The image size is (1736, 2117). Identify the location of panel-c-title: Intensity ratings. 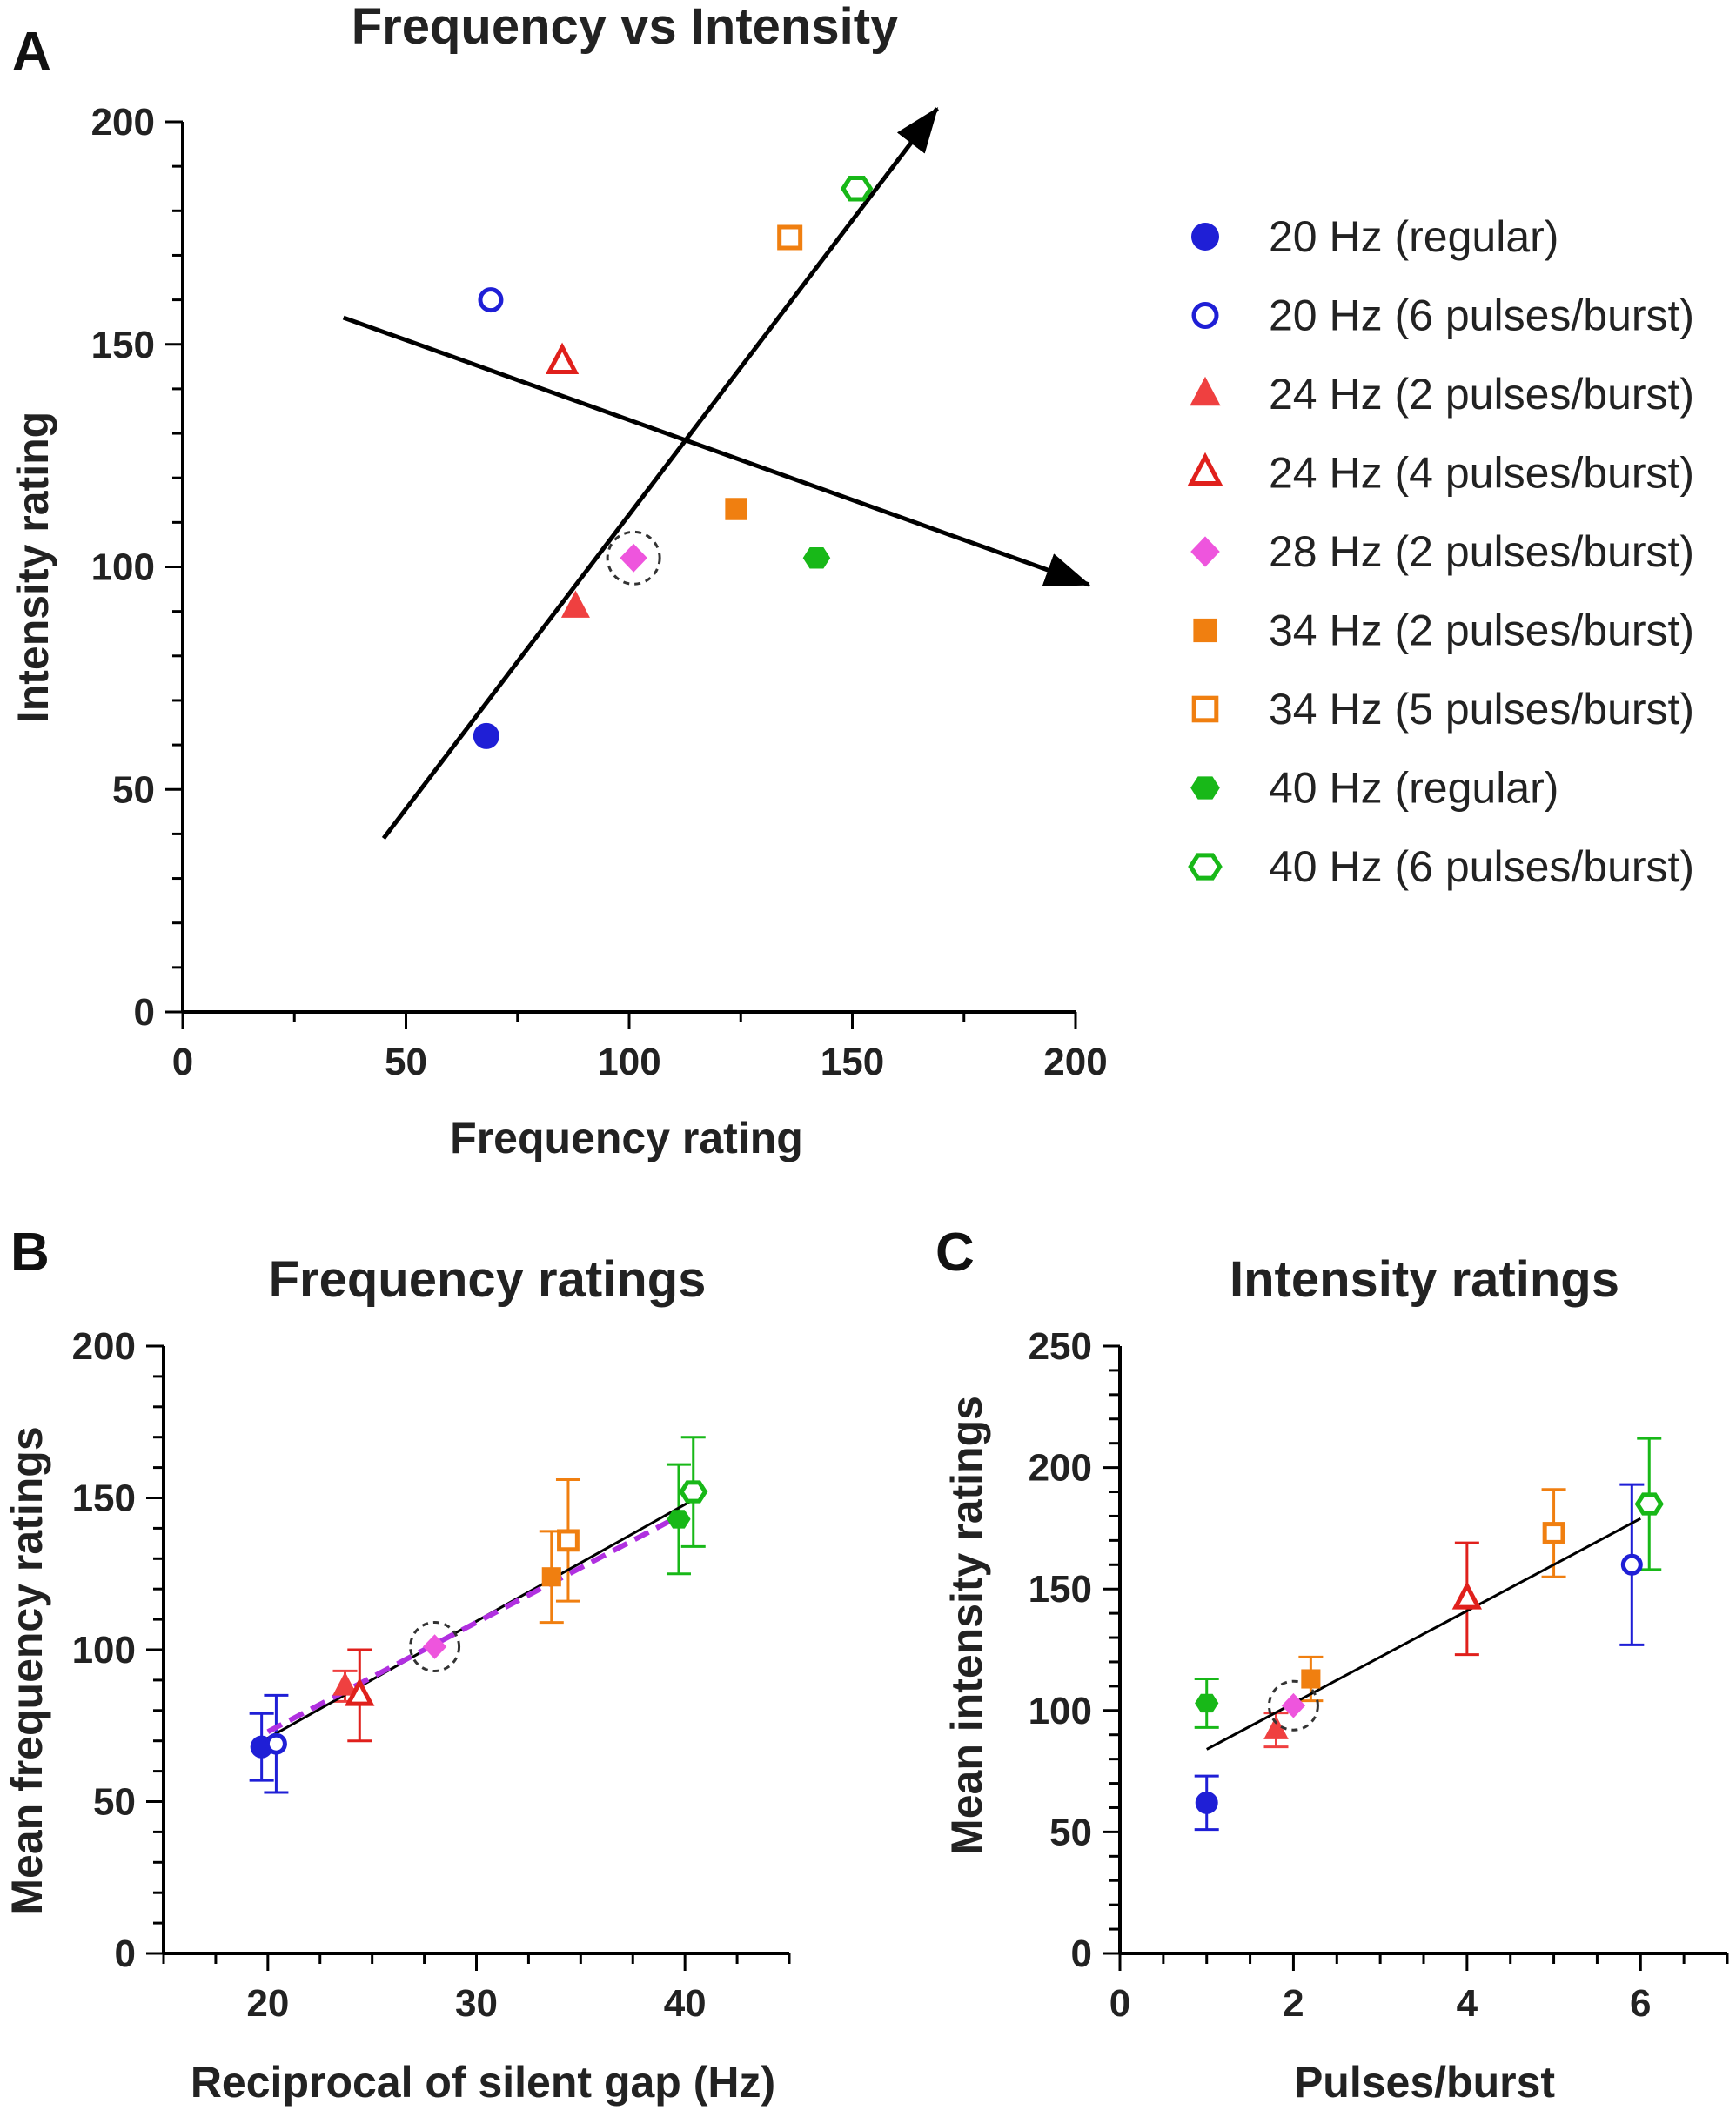
(1424, 1279).